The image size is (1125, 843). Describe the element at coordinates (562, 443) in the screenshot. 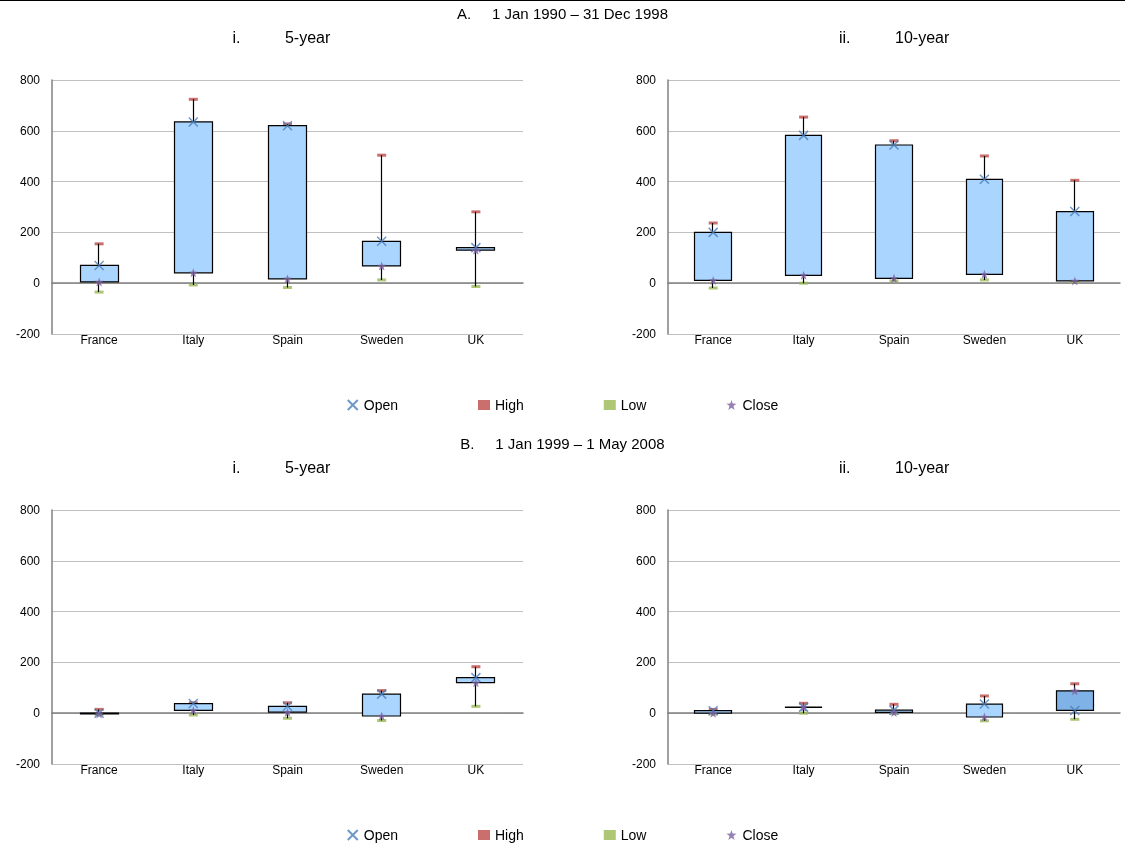

I see `text: B. 1 Jan 1999 – 1 May 2008` at that location.